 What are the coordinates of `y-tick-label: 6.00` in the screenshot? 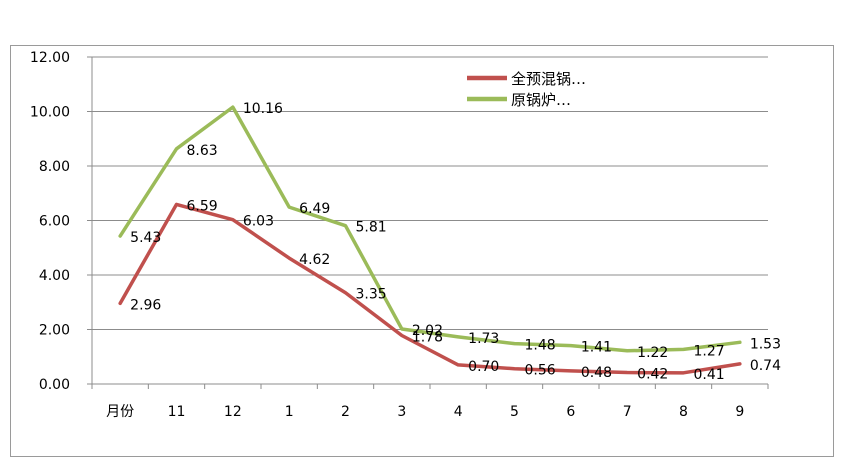 It's located at (54, 222).